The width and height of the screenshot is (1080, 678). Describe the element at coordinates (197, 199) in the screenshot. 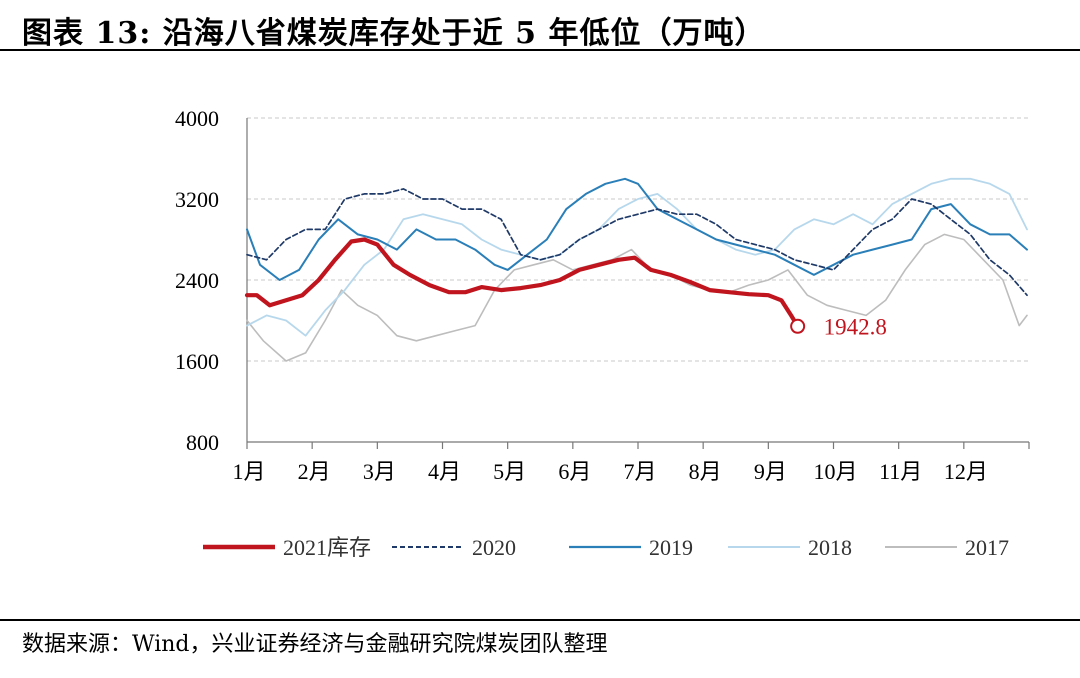

I see `y-tick-label: 3200` at that location.